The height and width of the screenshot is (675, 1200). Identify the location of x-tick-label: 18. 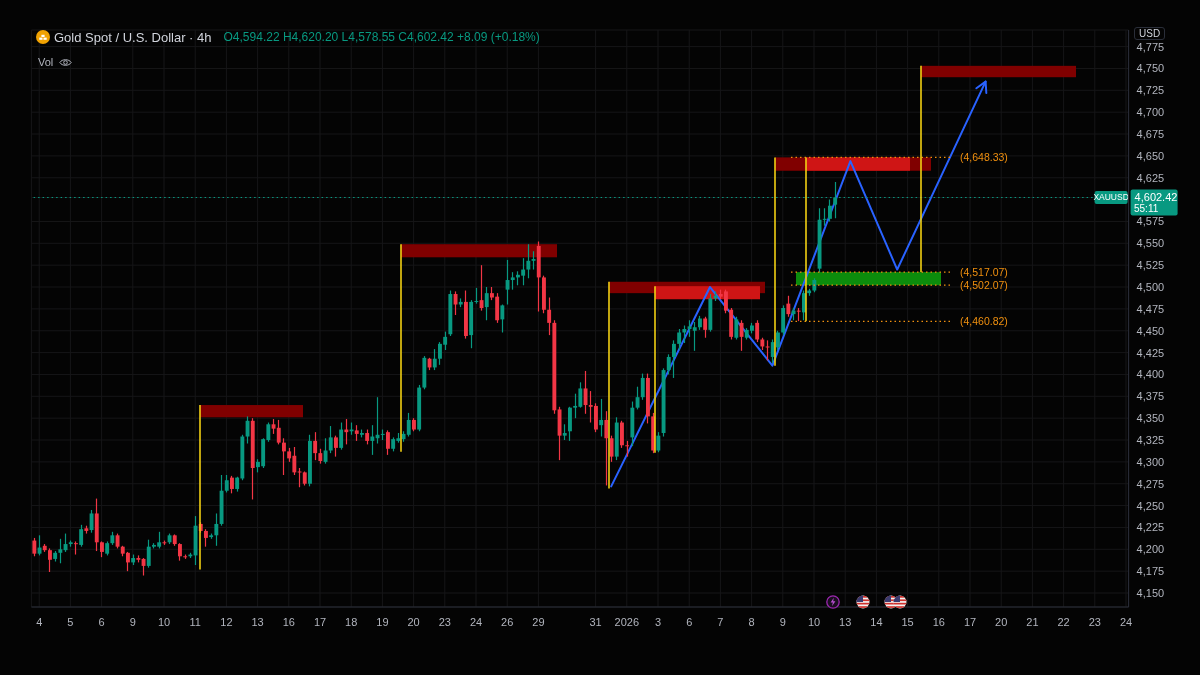
(351, 621).